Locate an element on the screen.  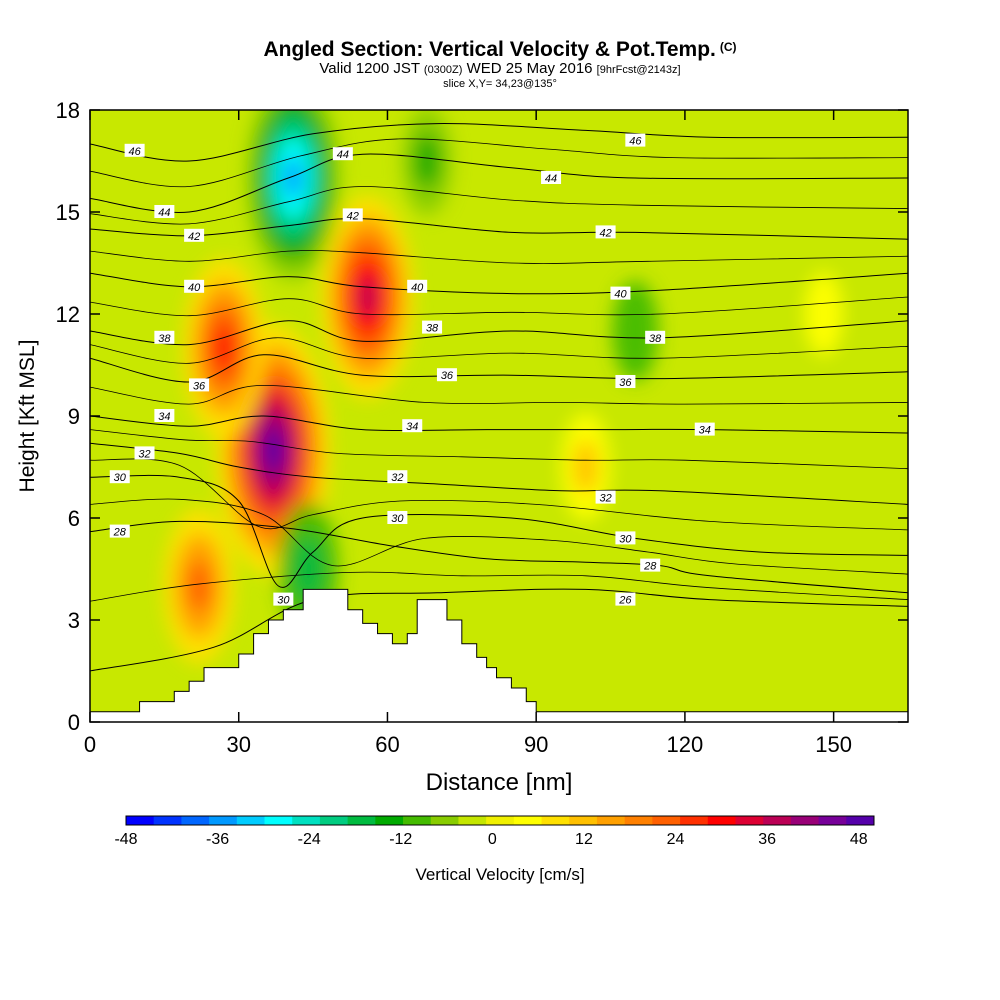
theta-label-40-1: 40 is located at coordinates (417, 286).